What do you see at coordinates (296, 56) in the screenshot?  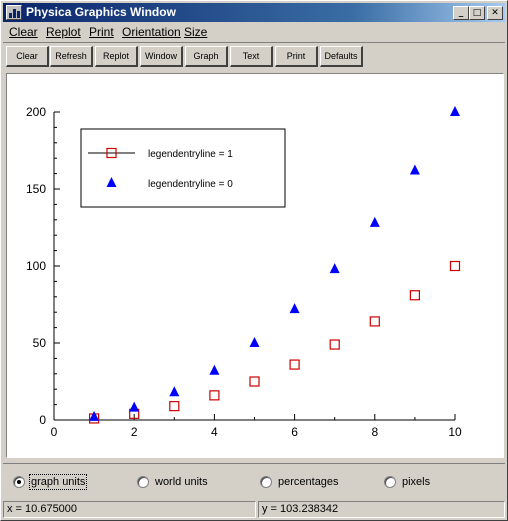 I see `print-button: Print` at bounding box center [296, 56].